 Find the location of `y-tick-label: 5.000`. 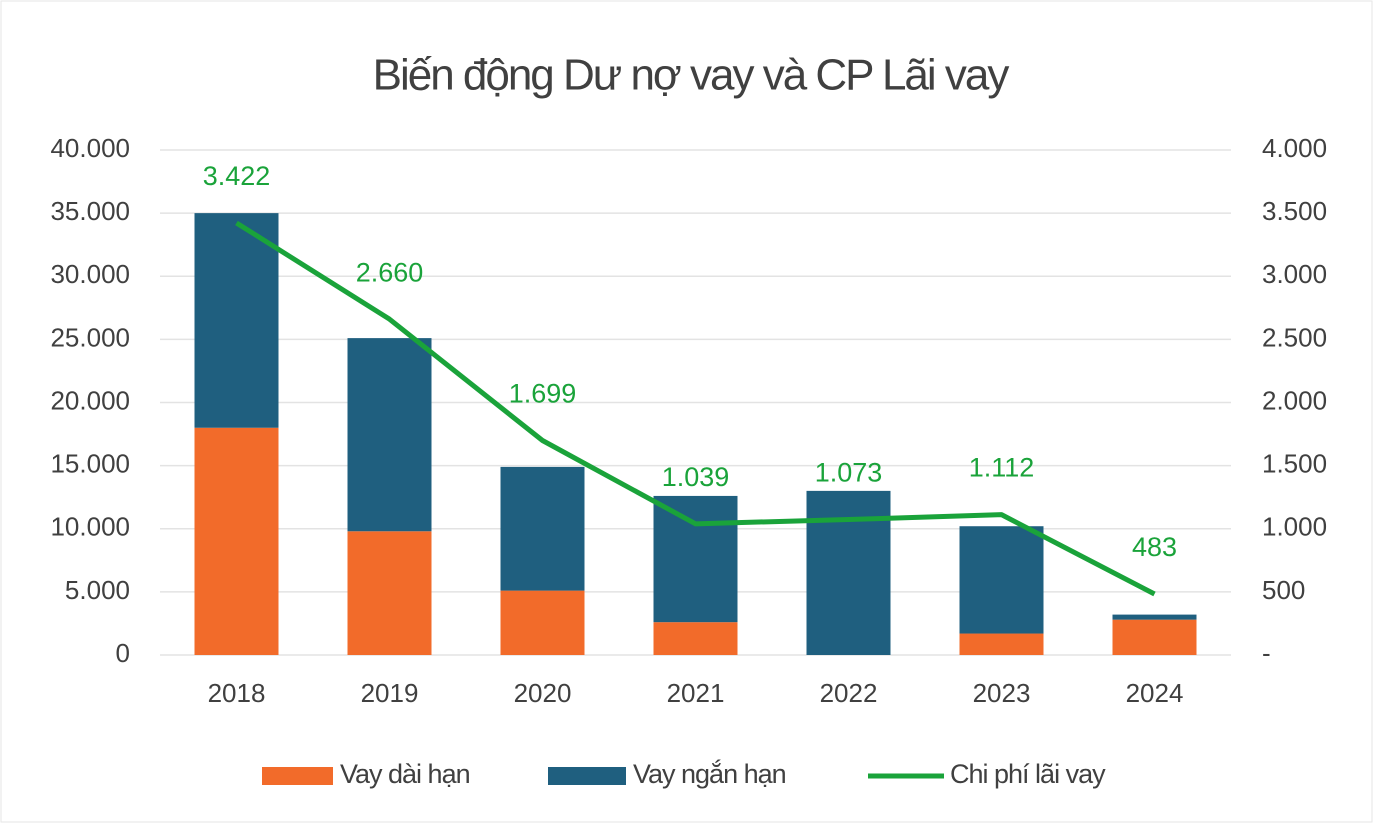

y-tick-label: 5.000 is located at coordinates (97, 590).